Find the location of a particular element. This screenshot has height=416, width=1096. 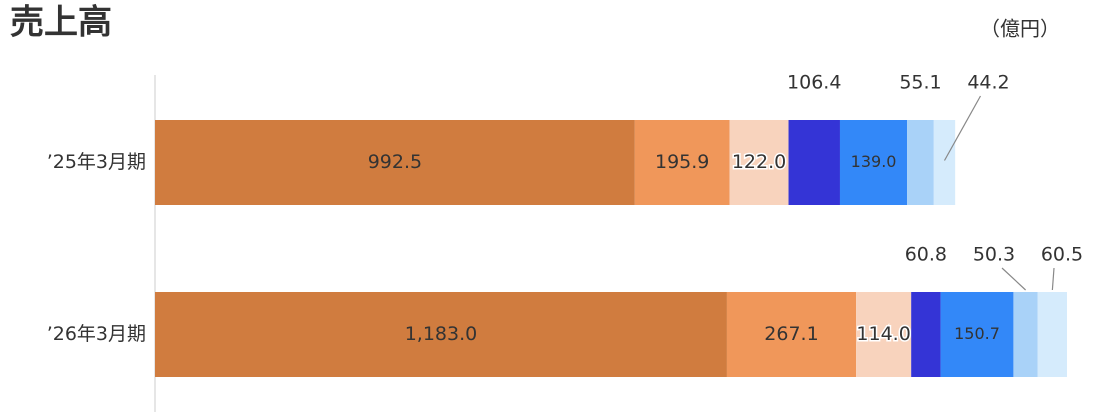

value-label: 114.0 is located at coordinates (883, 334).